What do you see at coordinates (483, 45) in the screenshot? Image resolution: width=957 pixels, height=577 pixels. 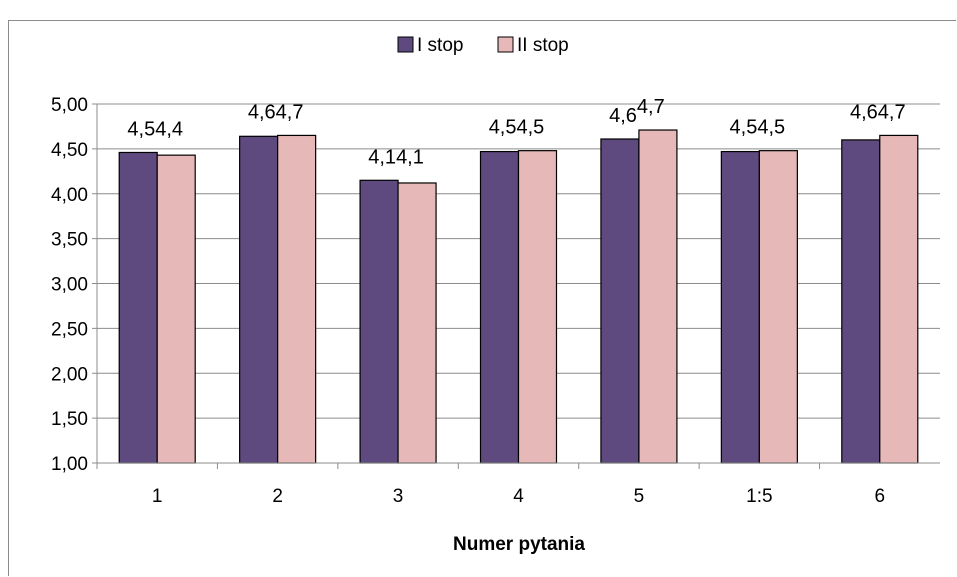 I see `legend: I stop II stop` at bounding box center [483, 45].